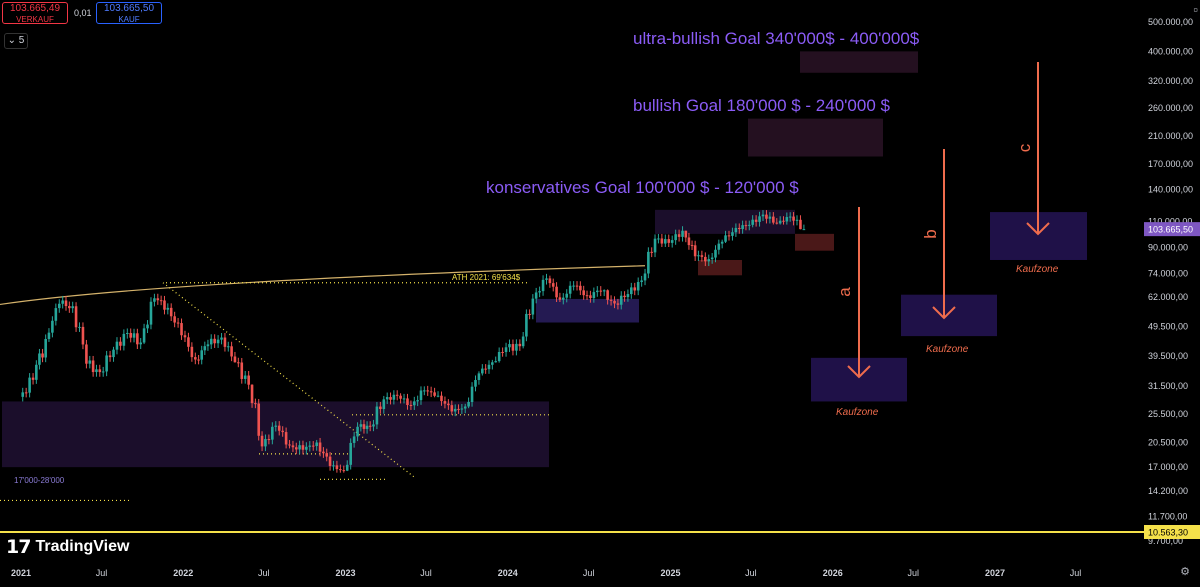  What do you see at coordinates (1167, 516) in the screenshot?
I see `y-tick-label: 11.700,00` at bounding box center [1167, 516].